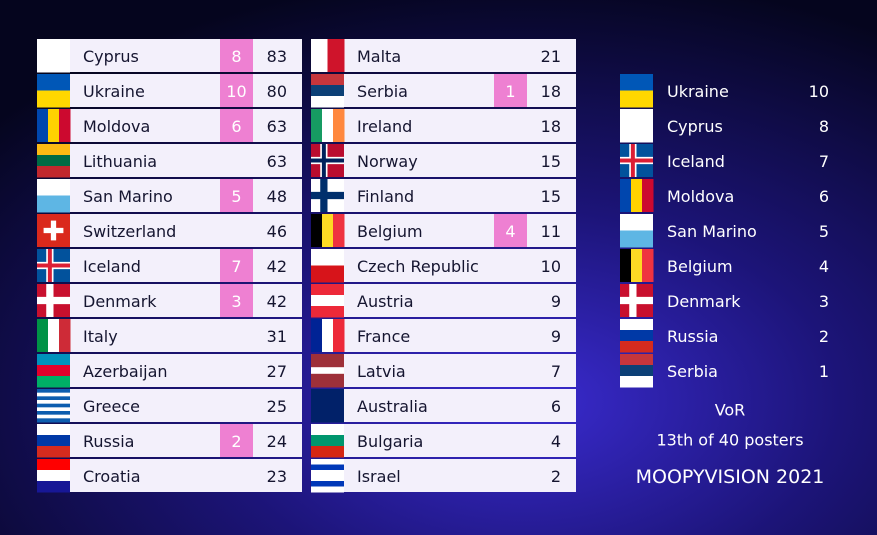 This screenshot has width=877, height=535. Describe the element at coordinates (551, 161) in the screenshot. I see `total-score: 15` at that location.